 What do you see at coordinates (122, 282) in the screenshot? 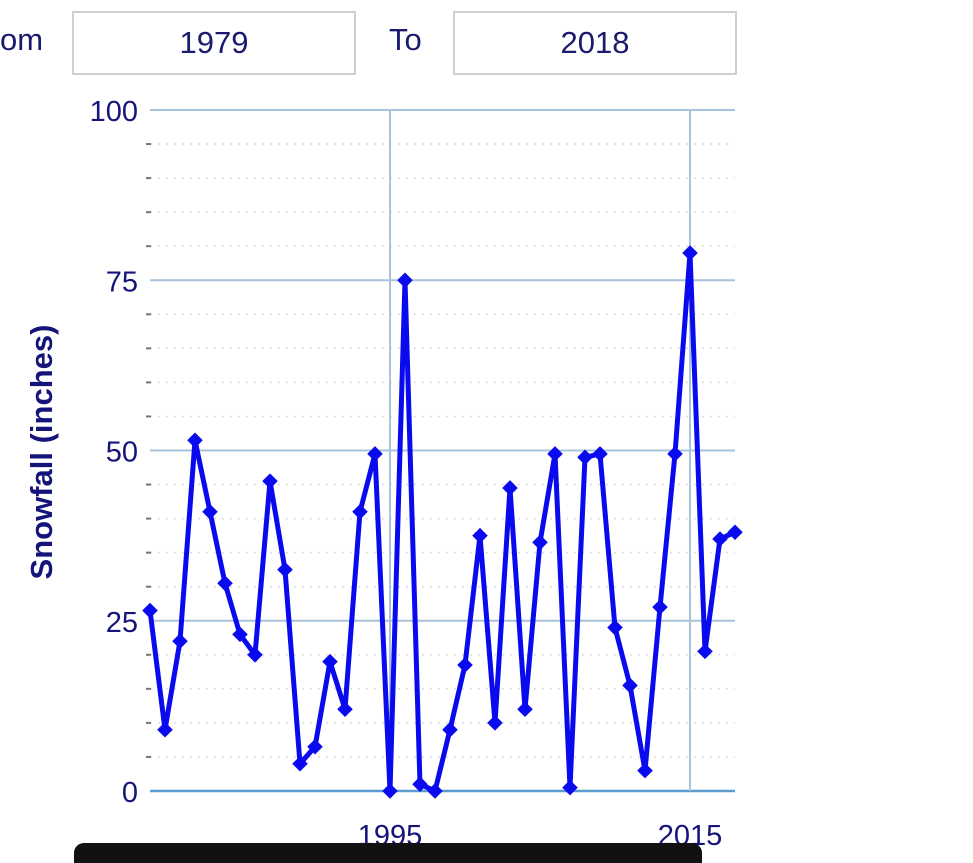
I see `y-tick-label: 75` at bounding box center [122, 282].